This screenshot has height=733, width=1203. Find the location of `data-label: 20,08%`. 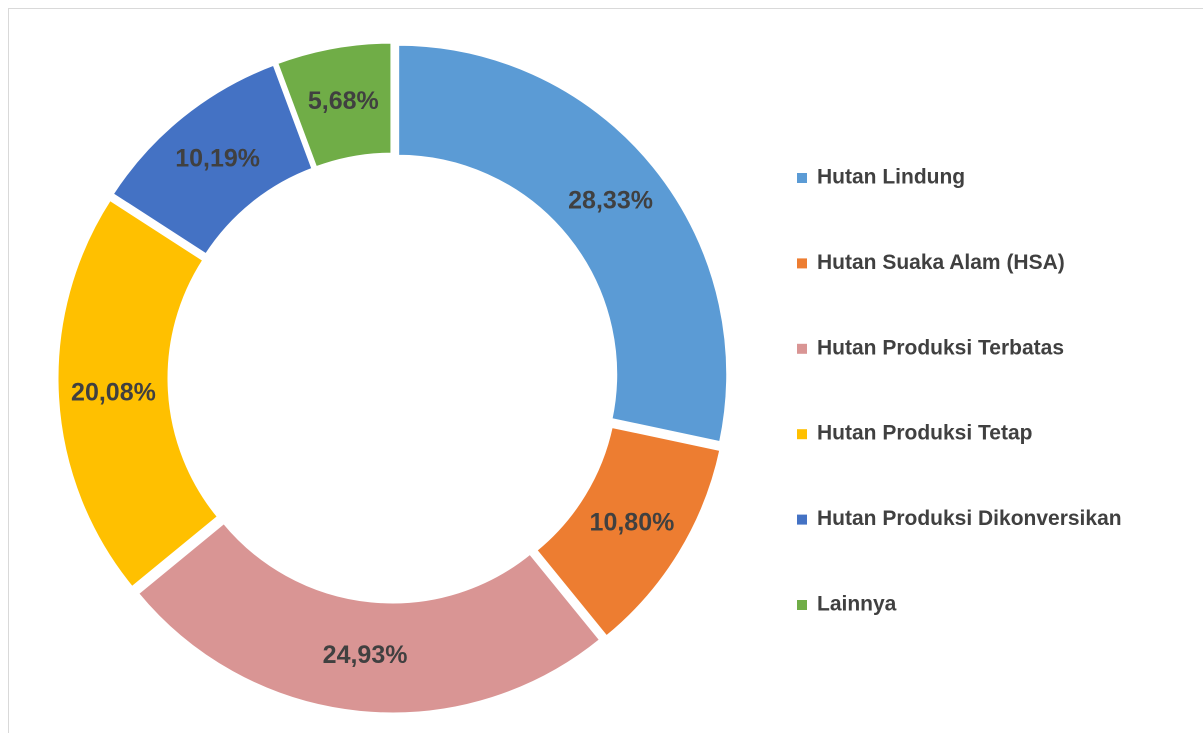

data-label: 20,08% is located at coordinates (113, 393).